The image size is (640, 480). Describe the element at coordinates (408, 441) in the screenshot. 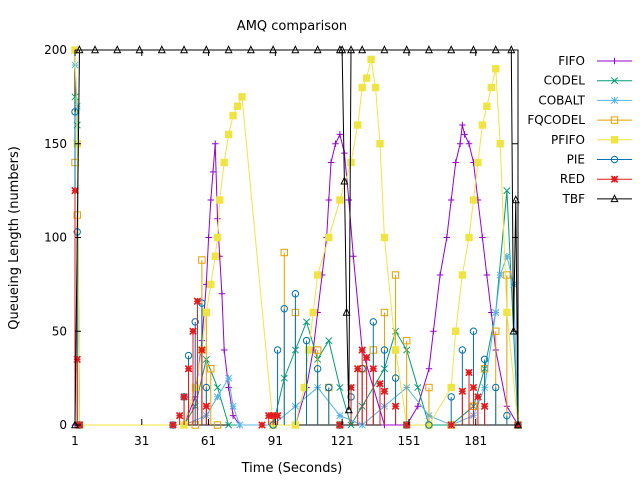

I see `x-tick-label: 151` at that location.